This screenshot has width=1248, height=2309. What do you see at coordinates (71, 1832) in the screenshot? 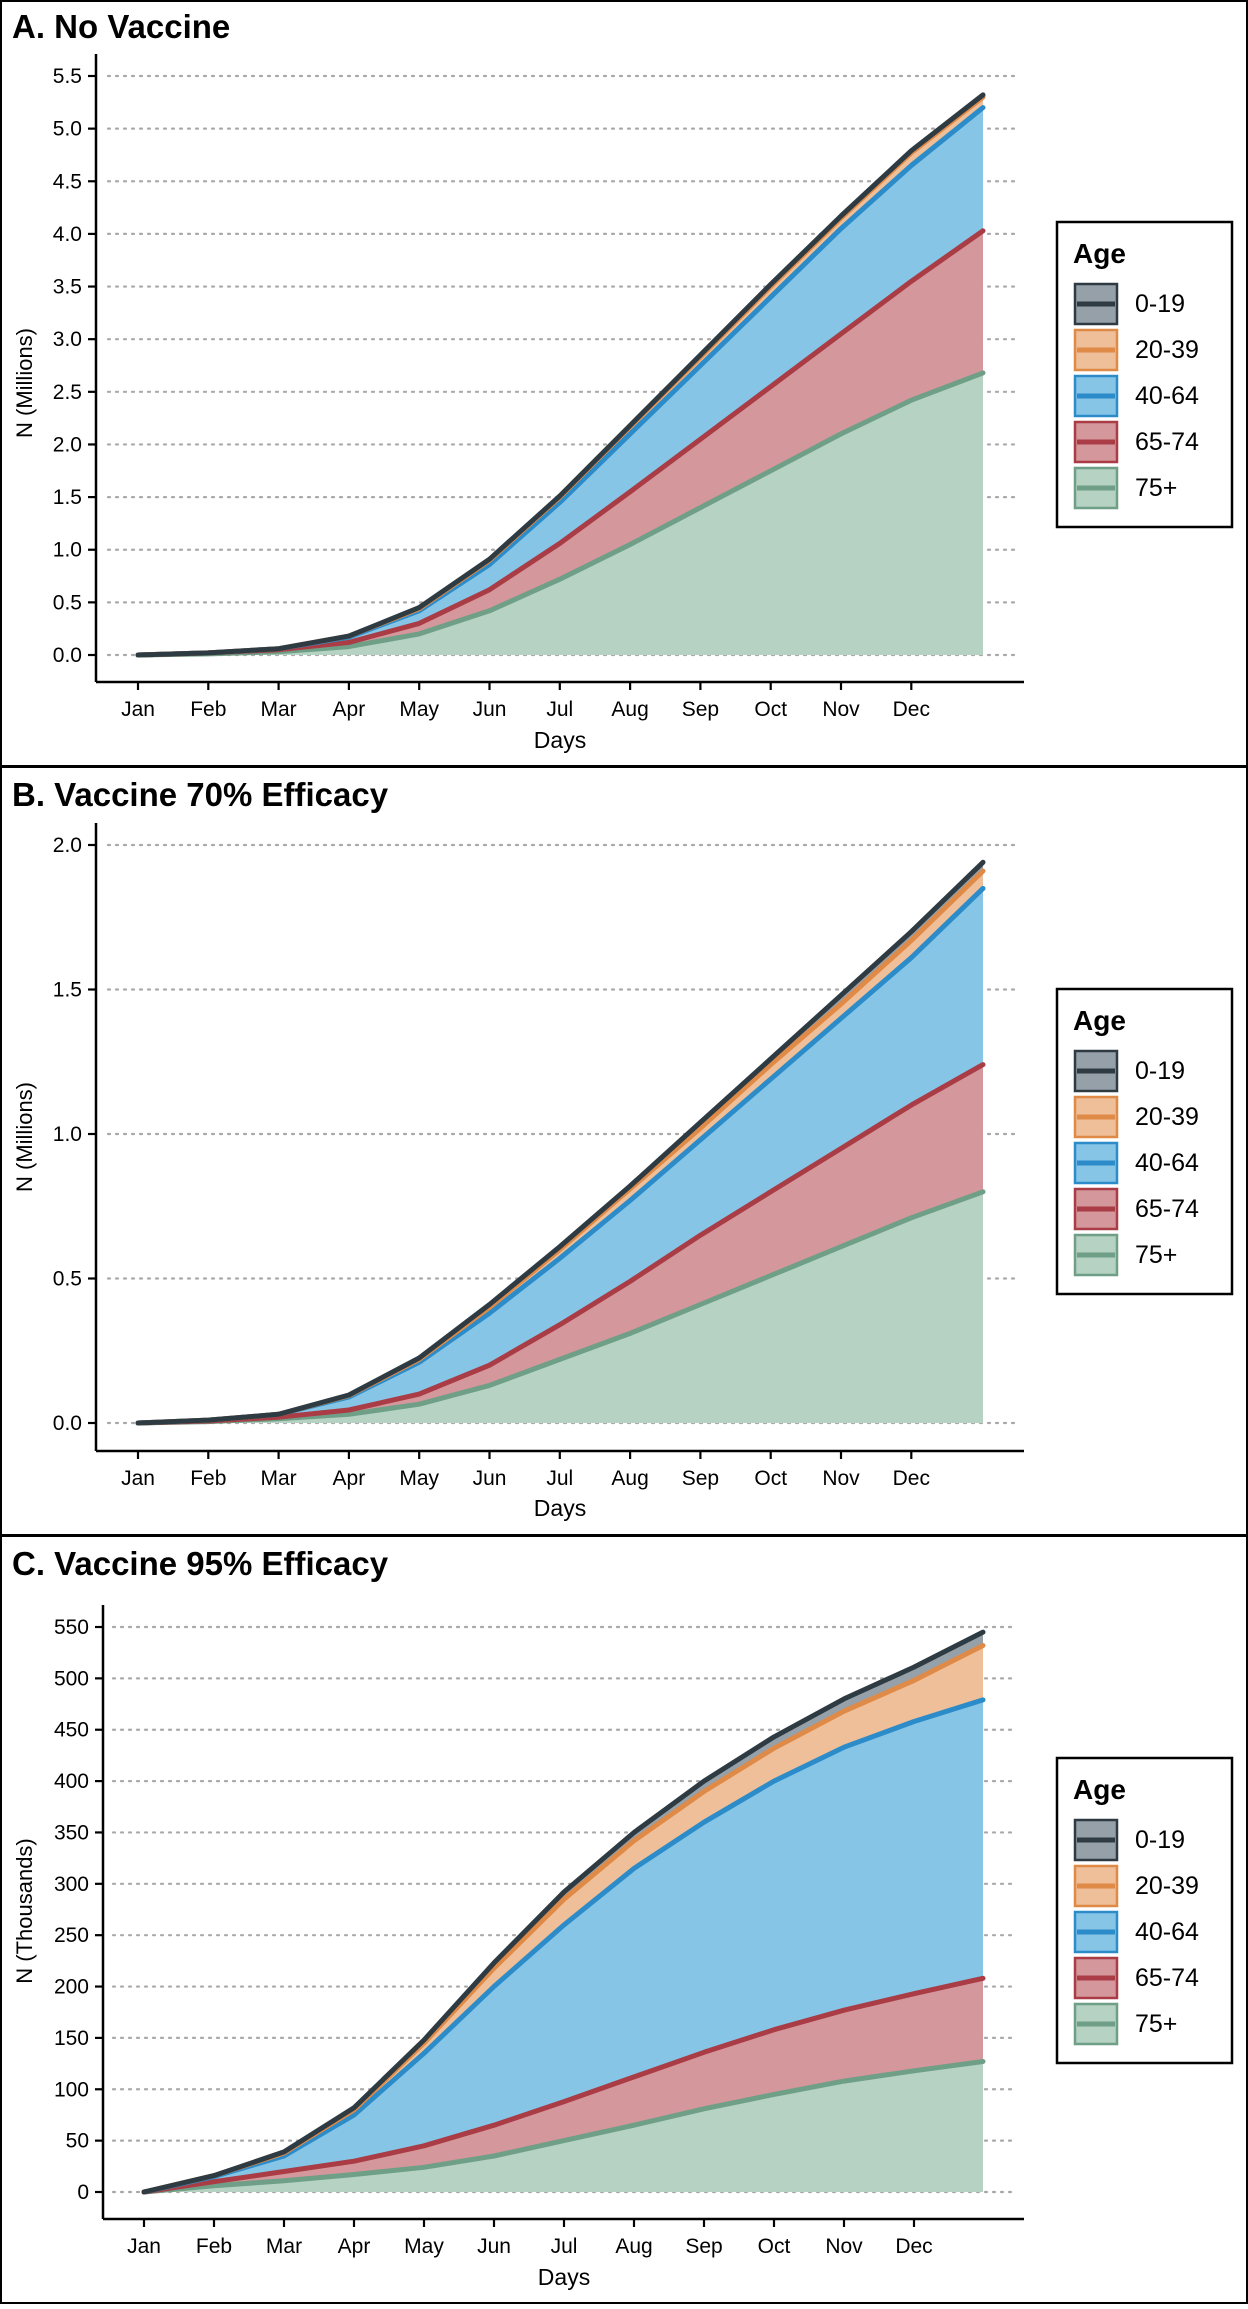
I see `y-tick-label: 350` at bounding box center [71, 1832].